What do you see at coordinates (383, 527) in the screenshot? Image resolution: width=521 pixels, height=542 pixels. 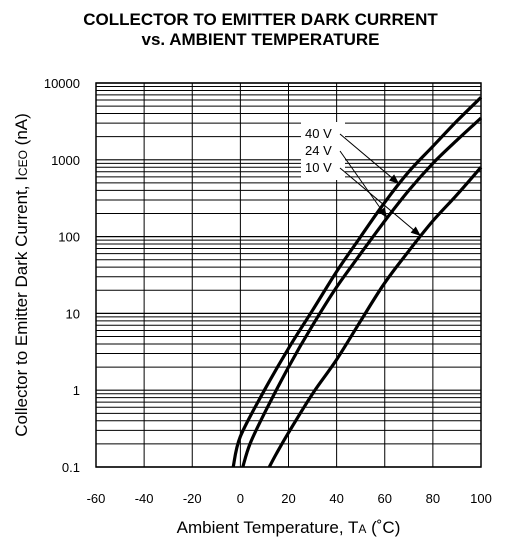 I see `x-axis-label-unit: (˚C)` at bounding box center [383, 527].